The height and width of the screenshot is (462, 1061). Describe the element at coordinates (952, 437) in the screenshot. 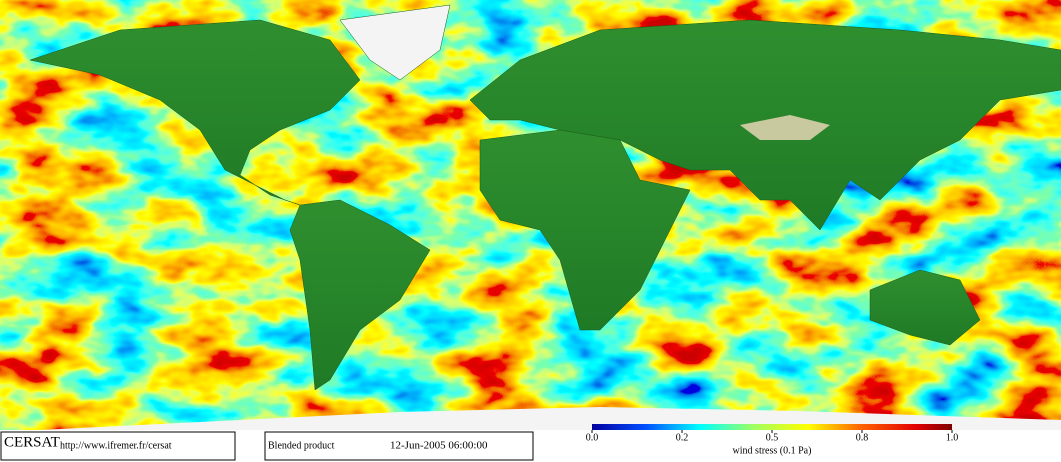

I see `colorbar-tick-label: 1.0` at that location.